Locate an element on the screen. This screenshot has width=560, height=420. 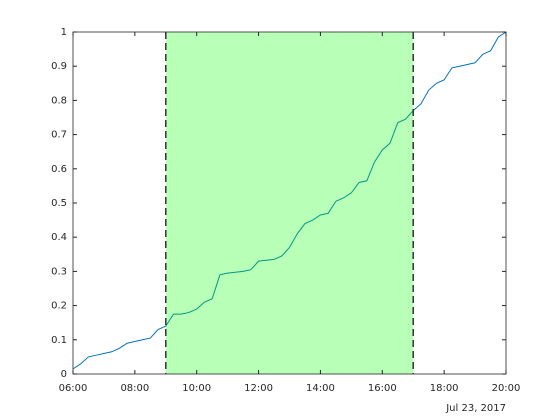
y-tick-label: 0.6 is located at coordinates (59, 169).